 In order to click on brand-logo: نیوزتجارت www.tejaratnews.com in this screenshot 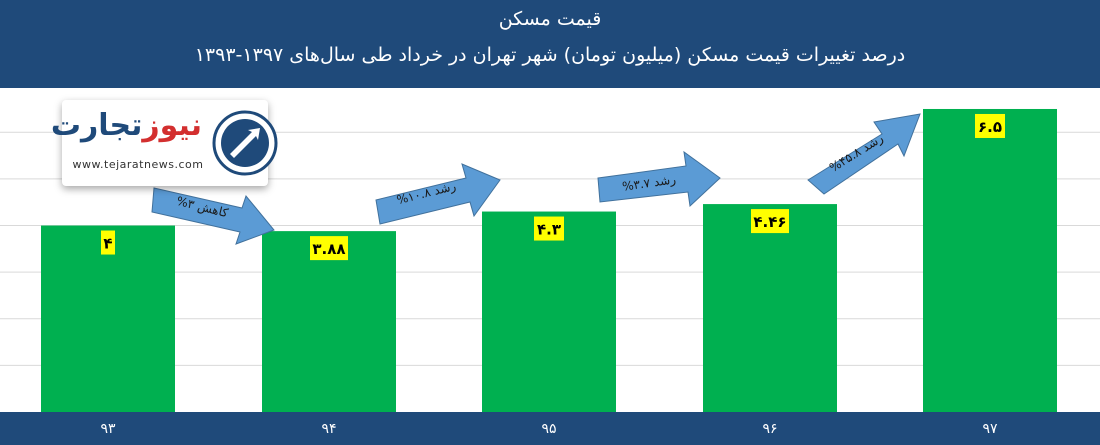, I will do `click(164, 143)`.